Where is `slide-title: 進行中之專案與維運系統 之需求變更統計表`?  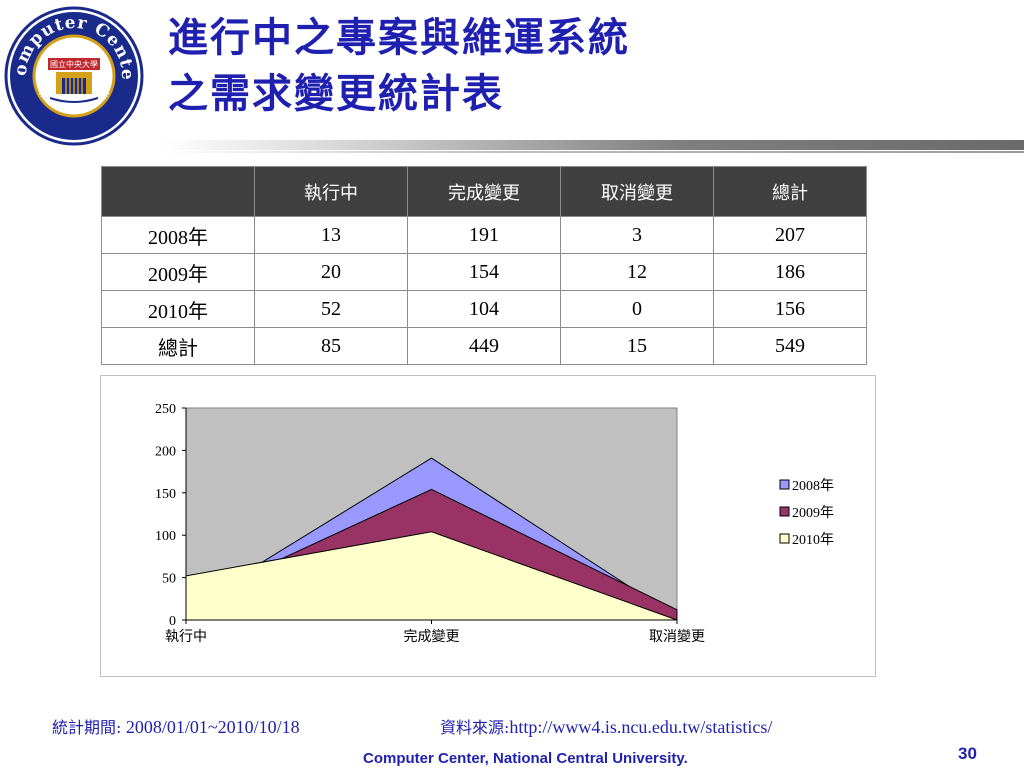
slide-title: 進行中之專案與維運系統 之需求變更統計表 is located at coordinates (399, 66).